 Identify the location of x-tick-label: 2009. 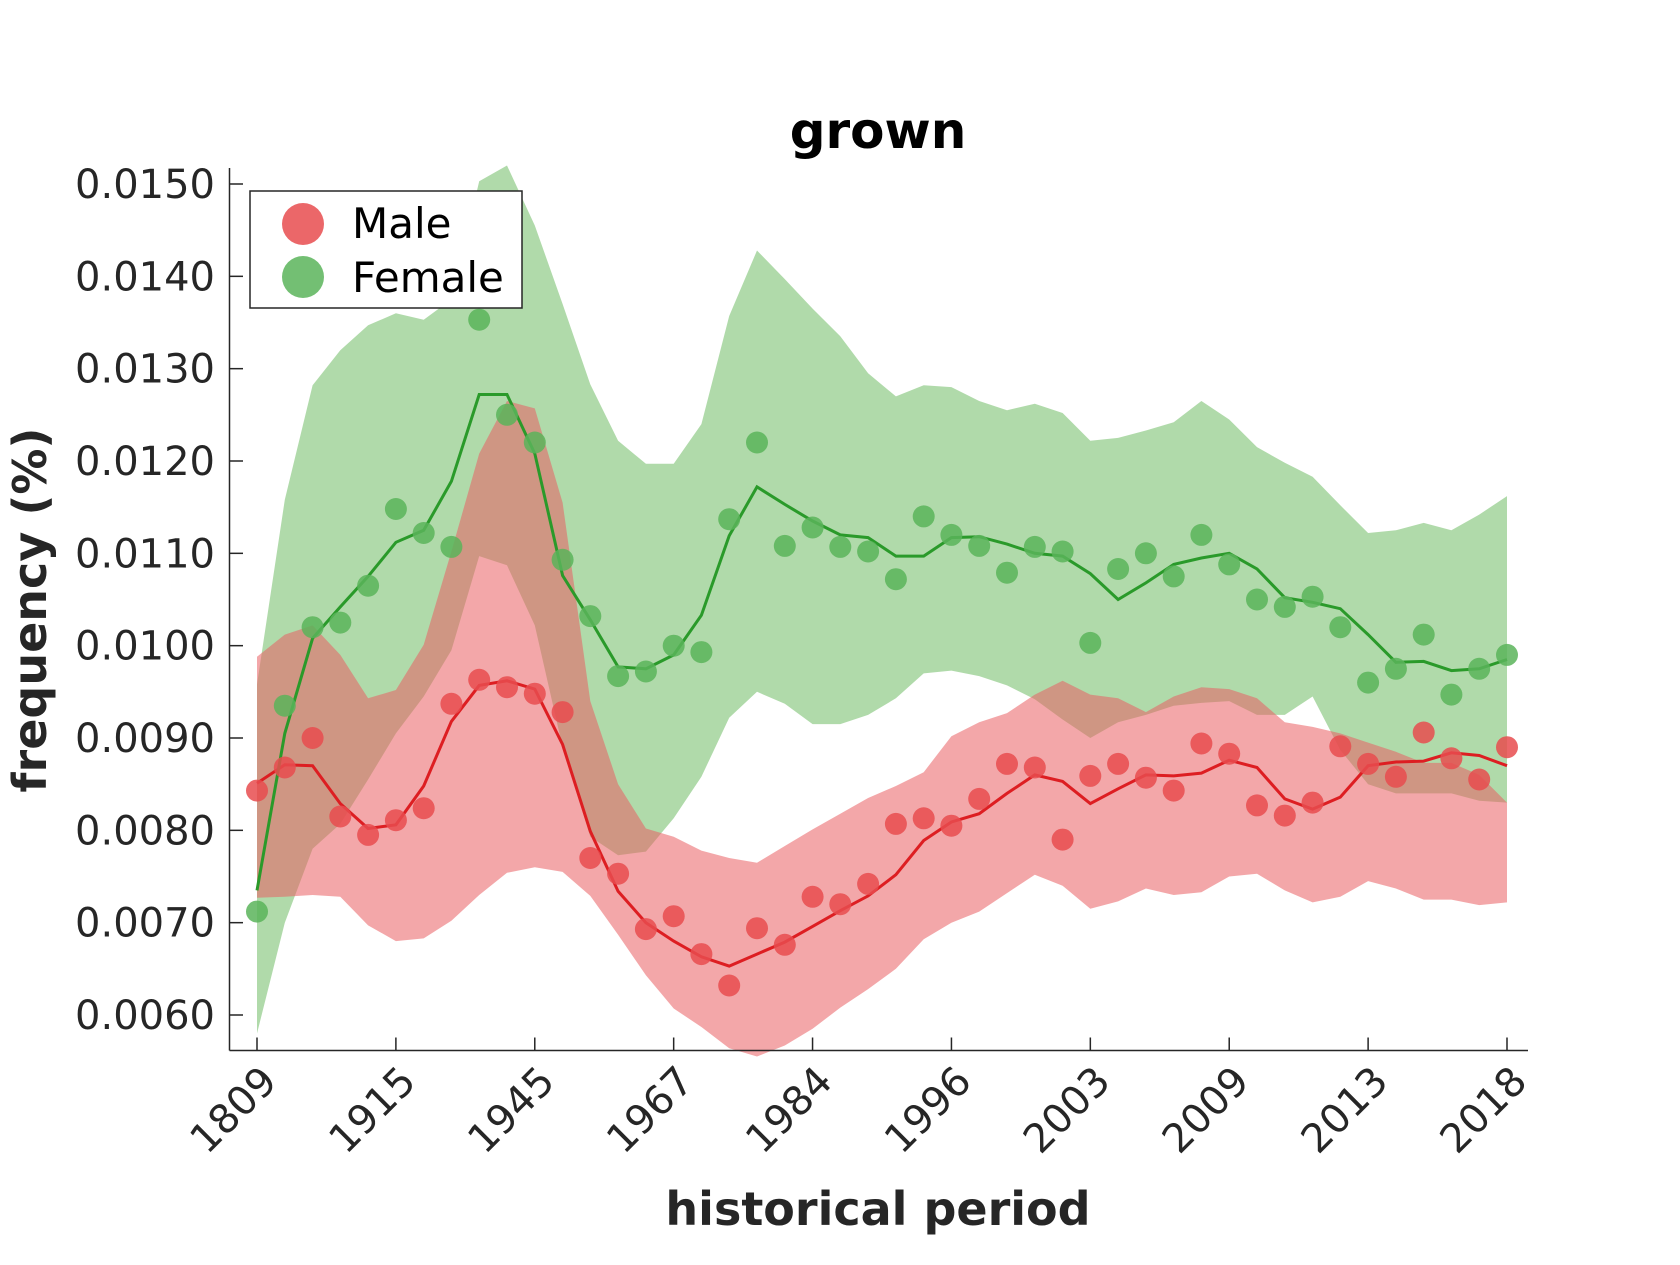
(1206, 1110).